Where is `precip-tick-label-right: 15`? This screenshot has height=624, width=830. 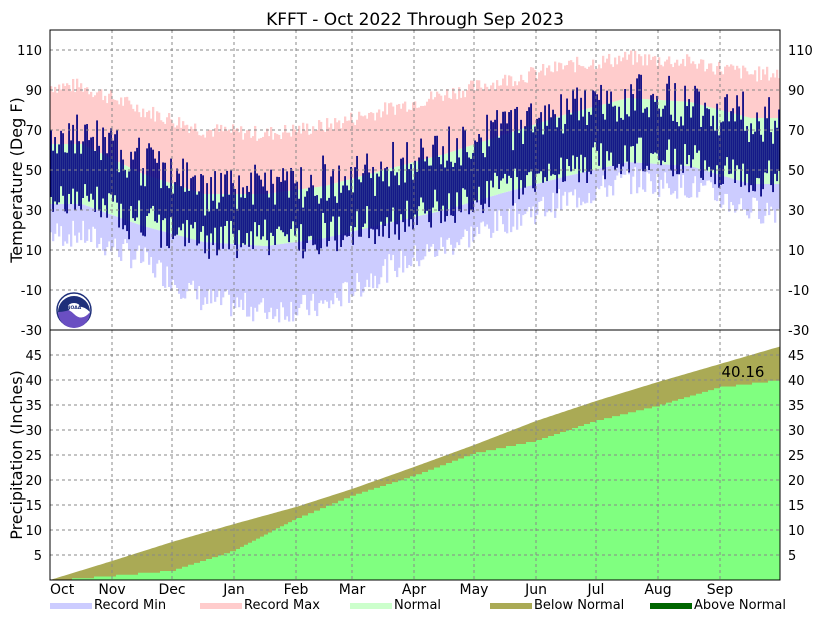
precip-tick-label-right: 15 is located at coordinates (796, 506).